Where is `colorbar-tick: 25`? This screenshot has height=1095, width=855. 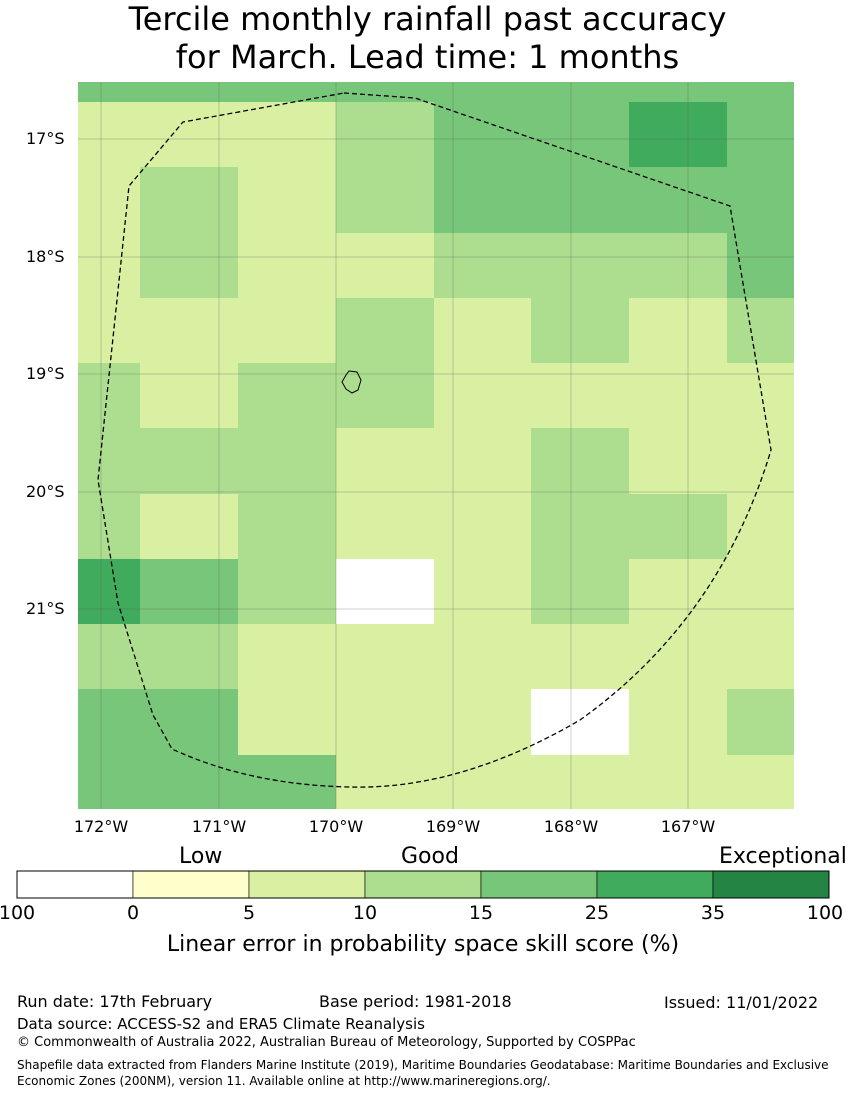 colorbar-tick: 25 is located at coordinates (597, 913).